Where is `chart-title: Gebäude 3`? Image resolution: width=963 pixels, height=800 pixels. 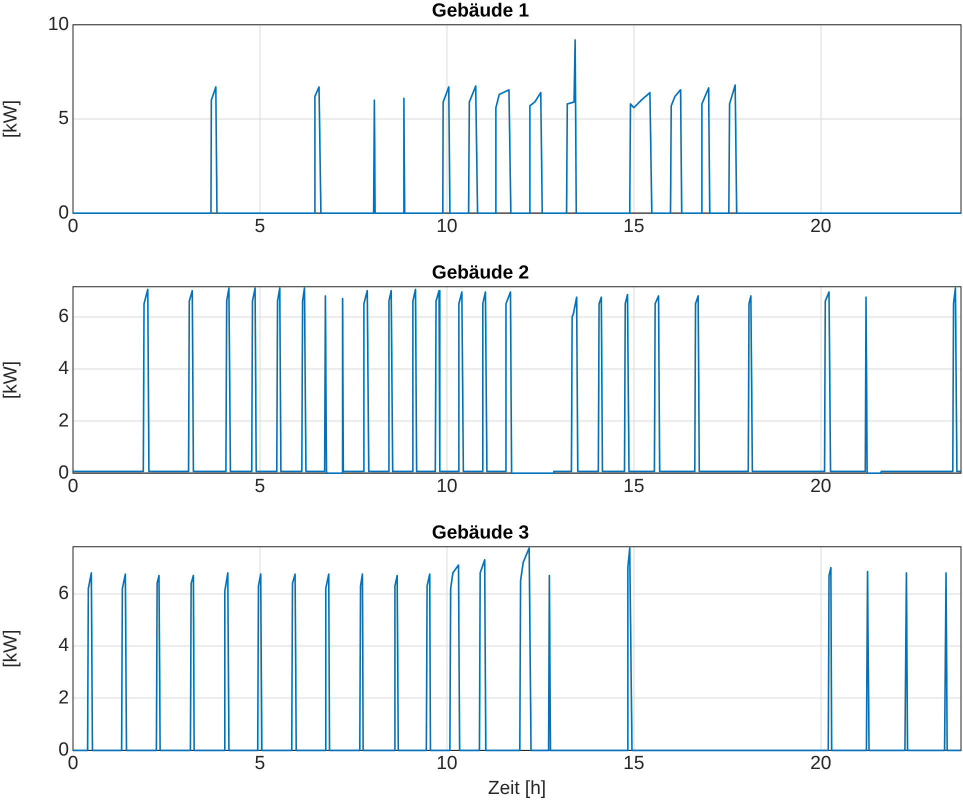 chart-title: Gebäude 3 is located at coordinates (481, 533).